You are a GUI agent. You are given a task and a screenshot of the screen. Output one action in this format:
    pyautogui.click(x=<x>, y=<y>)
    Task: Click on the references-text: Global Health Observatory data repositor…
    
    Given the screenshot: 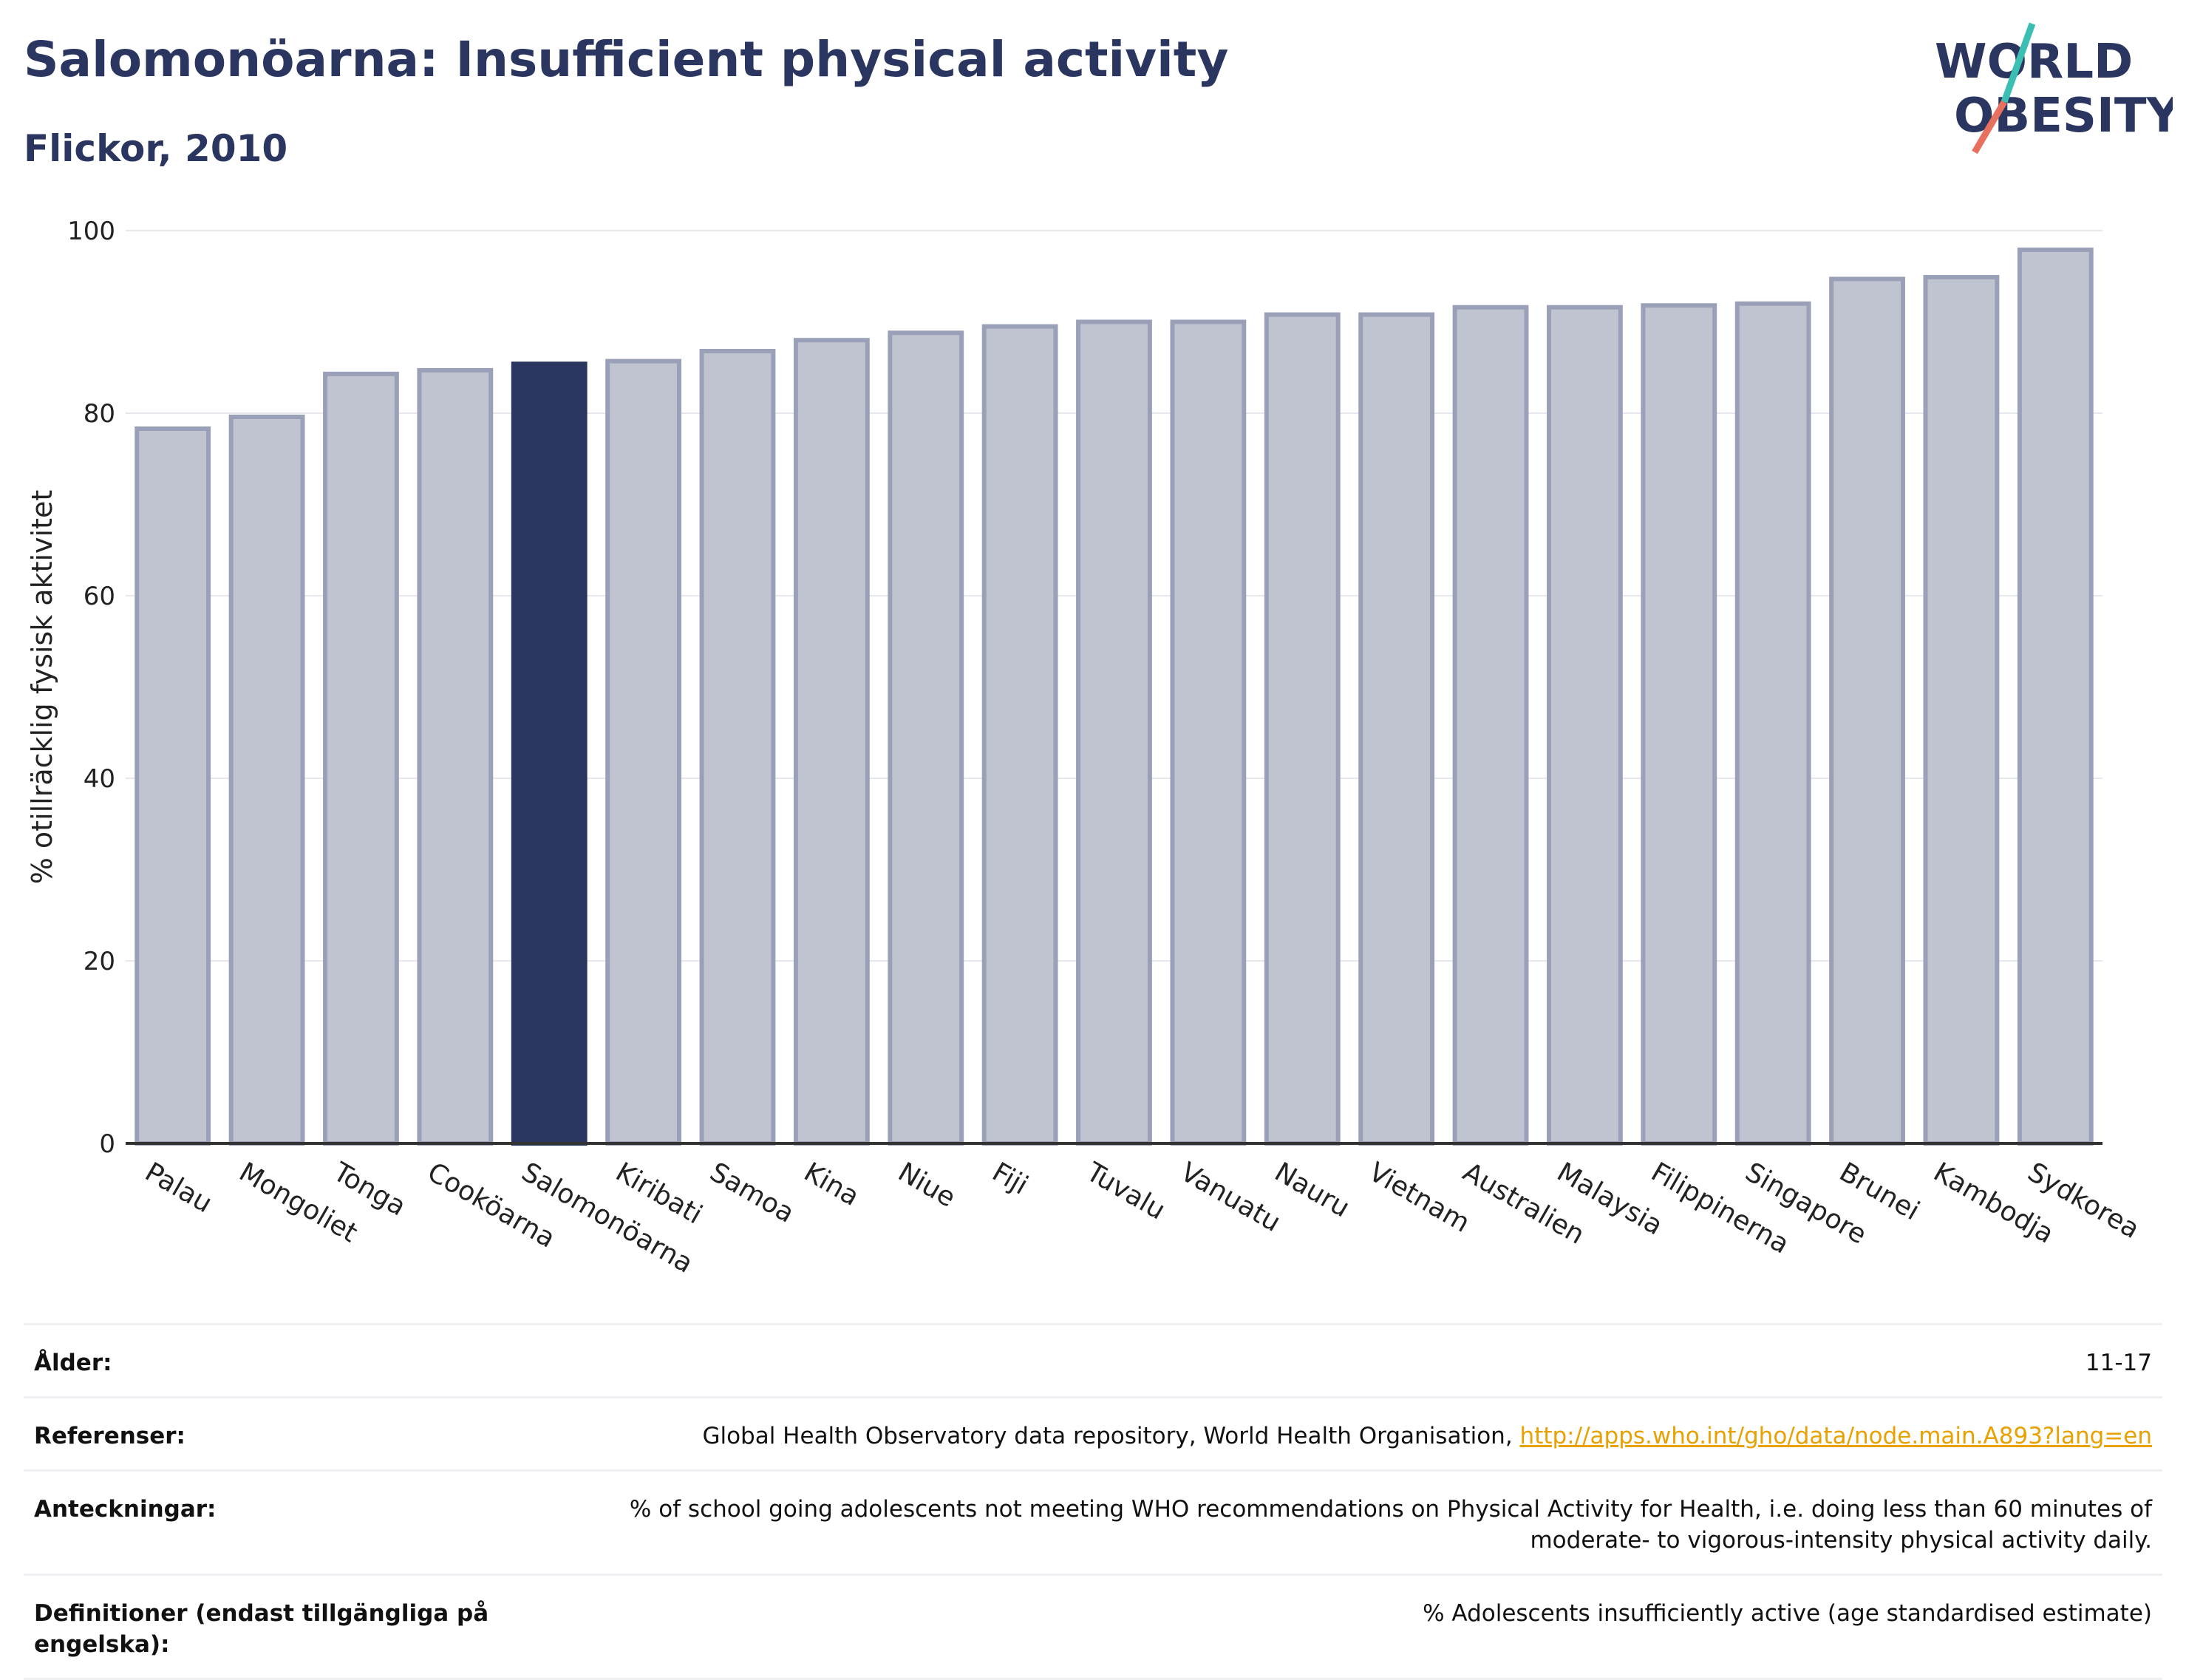 What is the action you would take?
    pyautogui.click(x=1111, y=1436)
    